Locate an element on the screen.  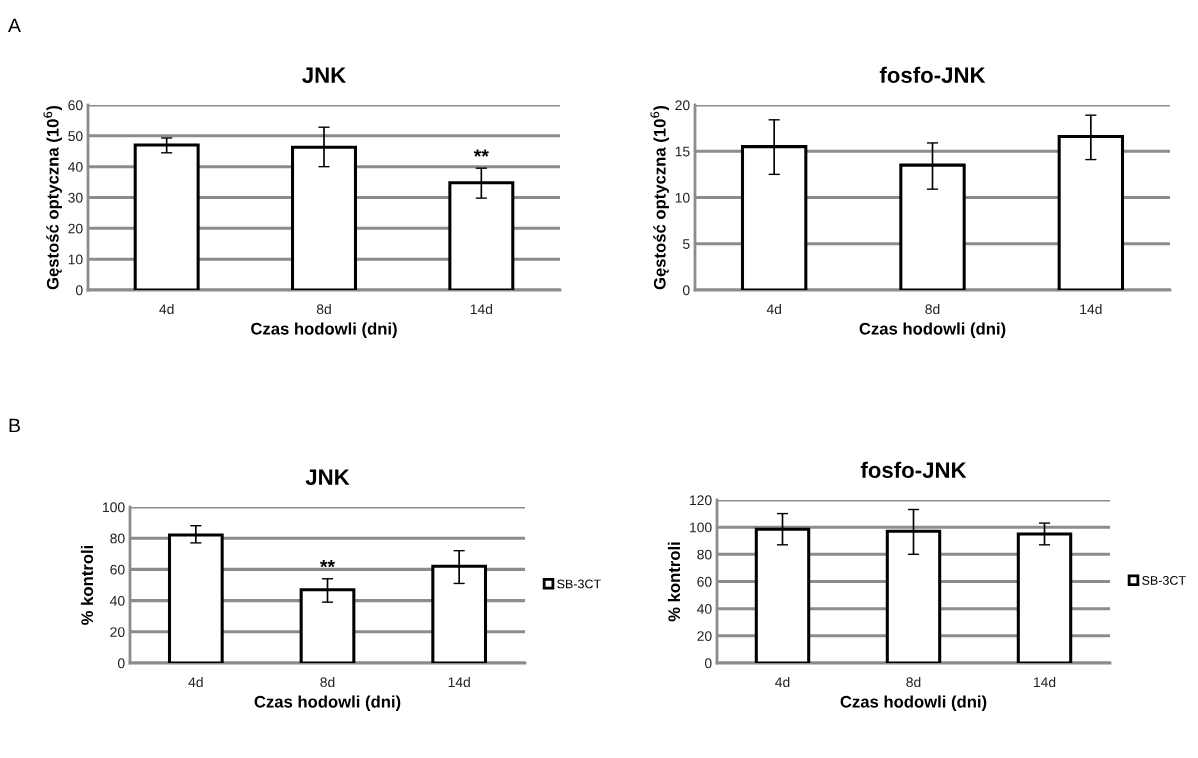
y-tick-label: 15 is located at coordinates (682, 151).